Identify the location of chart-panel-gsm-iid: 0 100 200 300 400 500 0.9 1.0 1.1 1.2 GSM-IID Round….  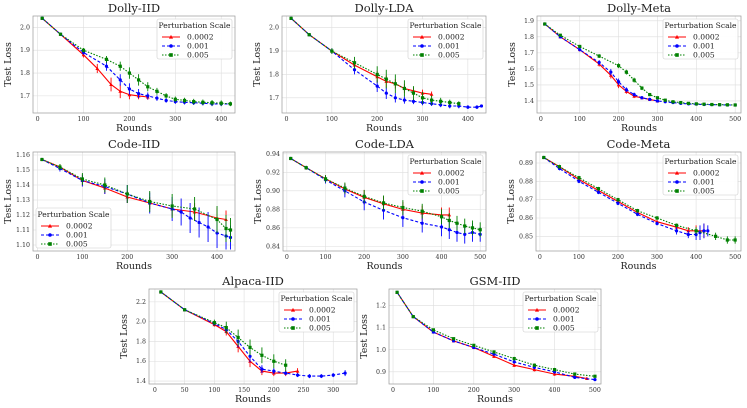
(480, 339).